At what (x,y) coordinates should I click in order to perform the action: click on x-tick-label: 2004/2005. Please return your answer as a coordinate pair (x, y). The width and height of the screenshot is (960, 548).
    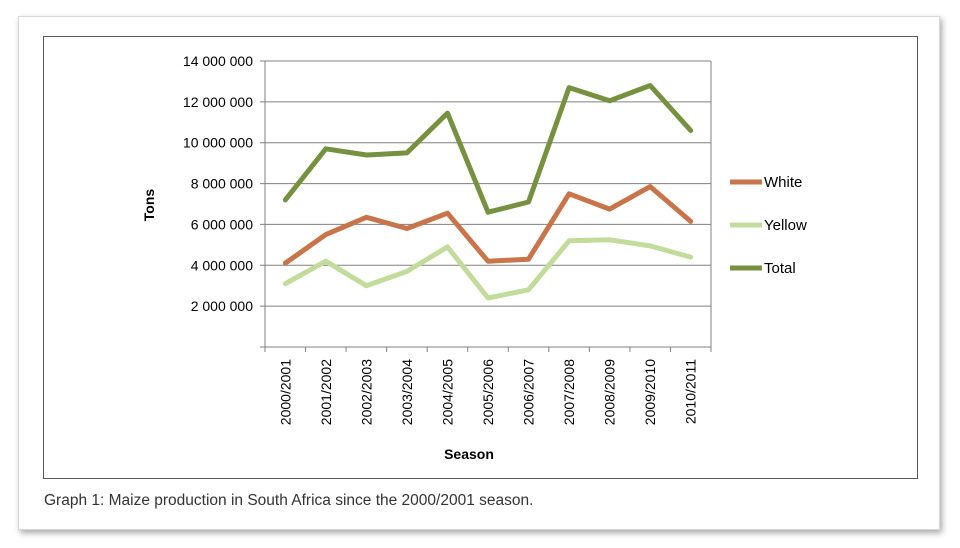
    Looking at the image, I should click on (447, 392).